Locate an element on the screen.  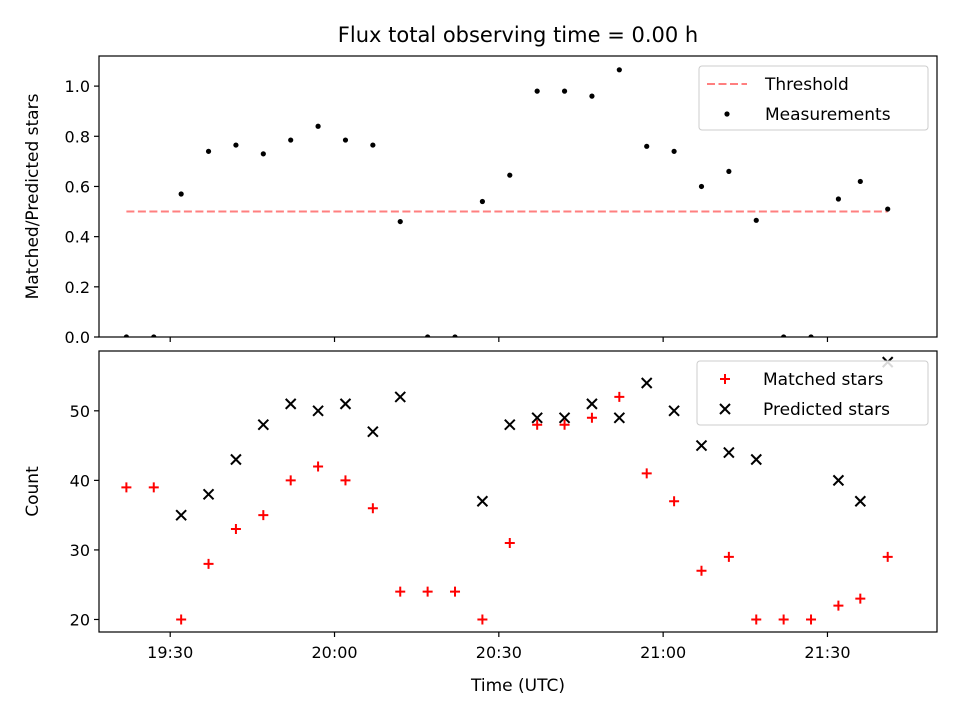
legend: Threshold Measurements is located at coordinates (813, 98).